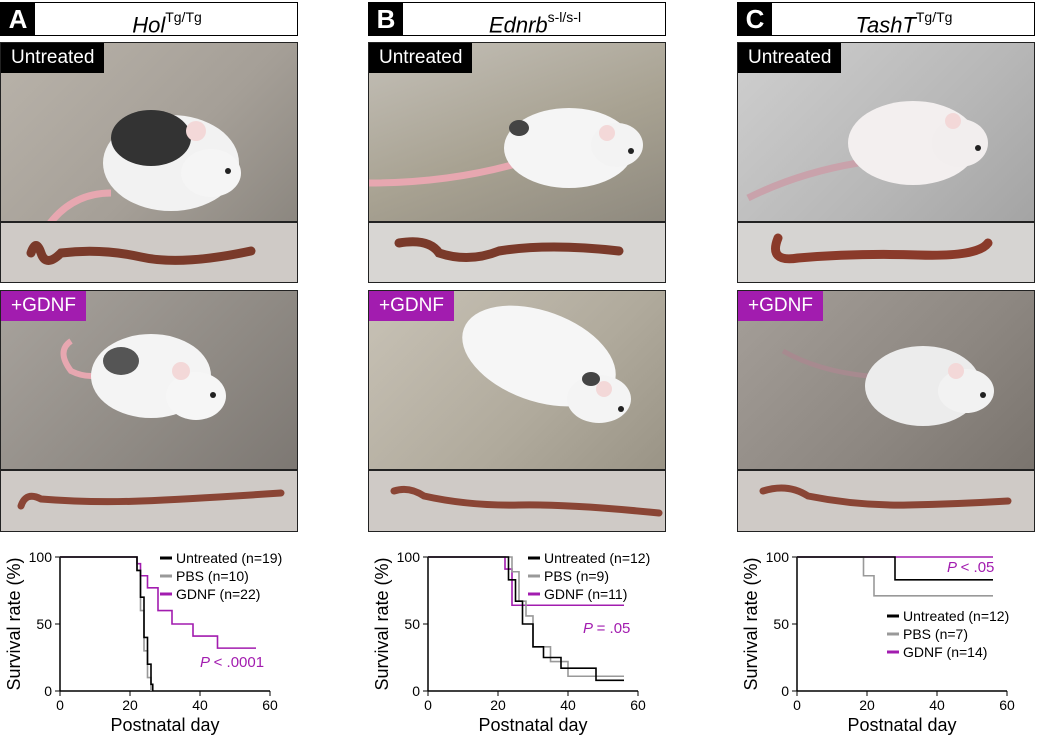 The height and width of the screenshot is (739, 1037). Describe the element at coordinates (606, 628) in the screenshot. I see `p-value-annotation: P = .05` at that location.